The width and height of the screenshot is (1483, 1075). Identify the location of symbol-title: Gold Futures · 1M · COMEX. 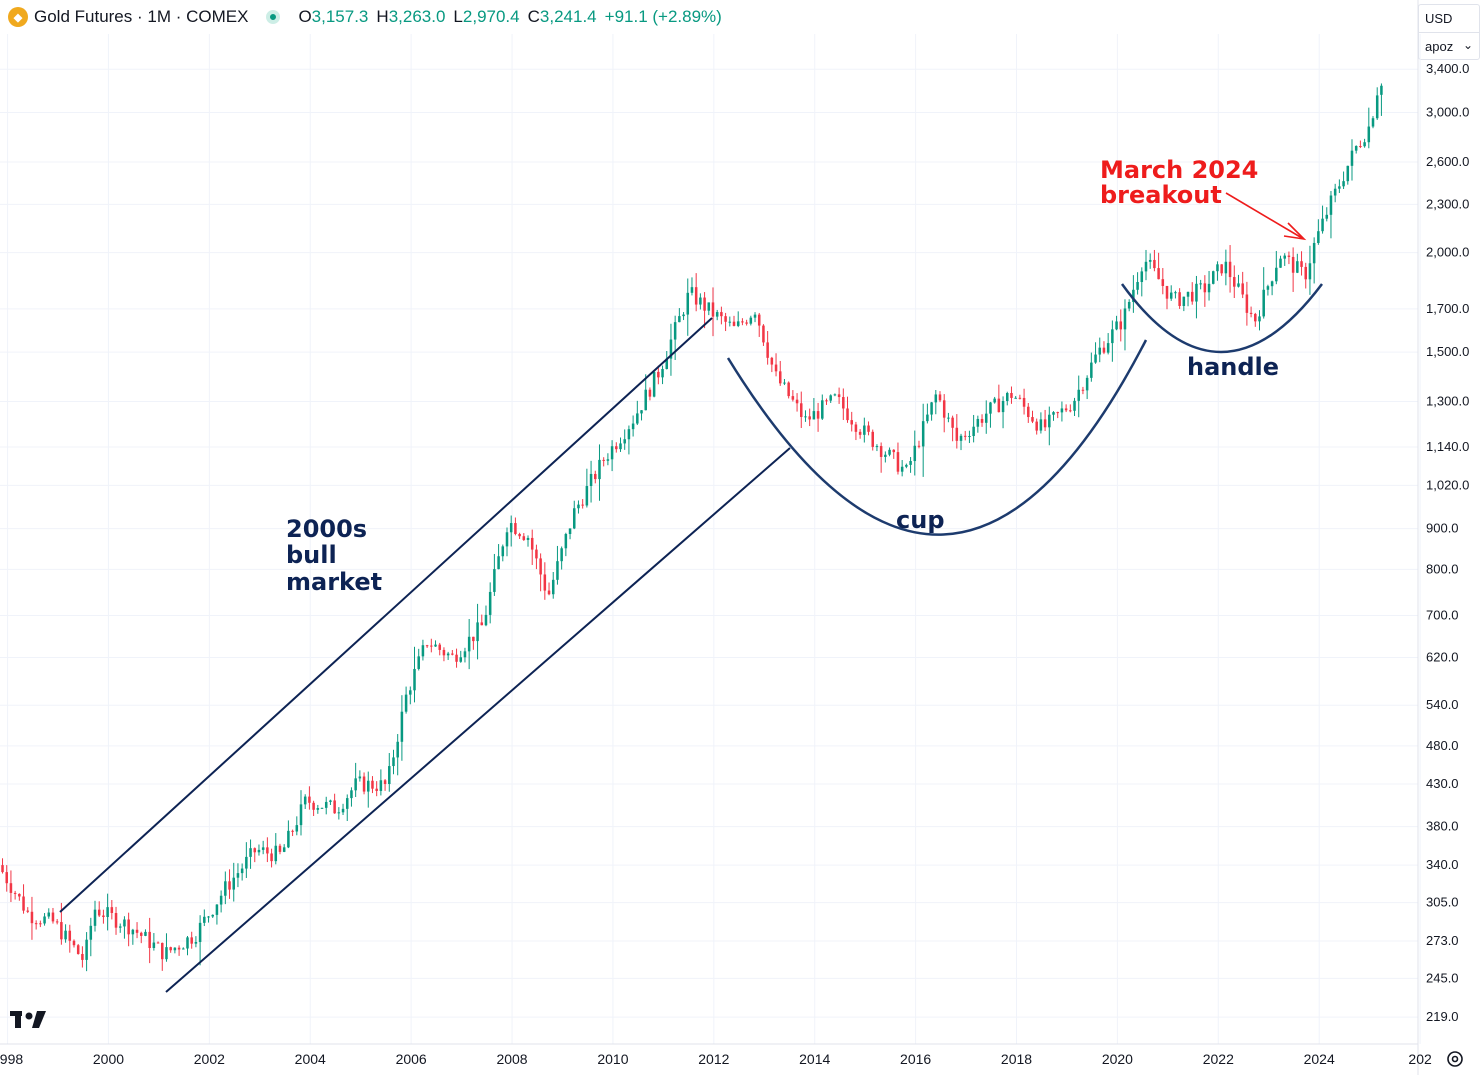
(141, 16).